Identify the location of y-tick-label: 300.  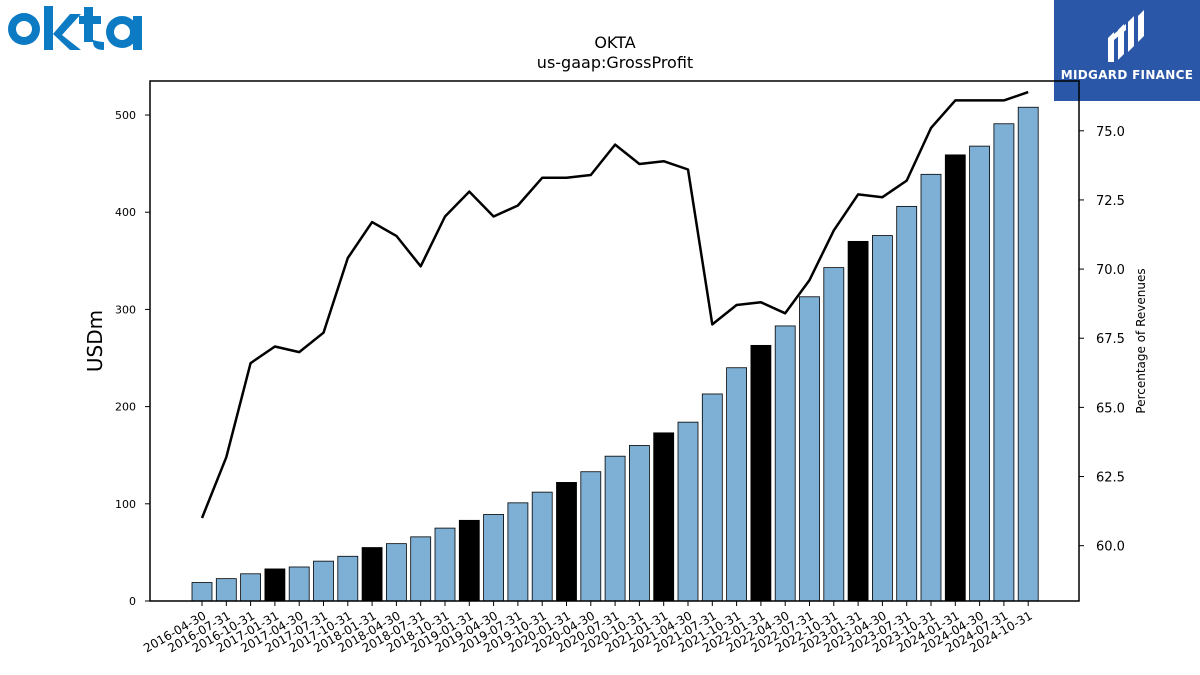
(125, 309).